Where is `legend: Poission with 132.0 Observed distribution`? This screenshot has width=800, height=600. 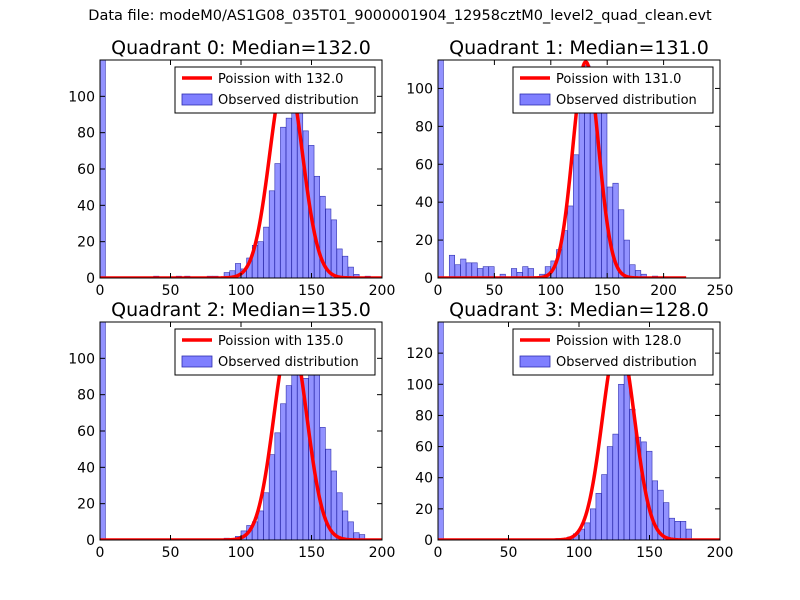
legend: Poission with 132.0 Observed distribution is located at coordinates (275, 90).